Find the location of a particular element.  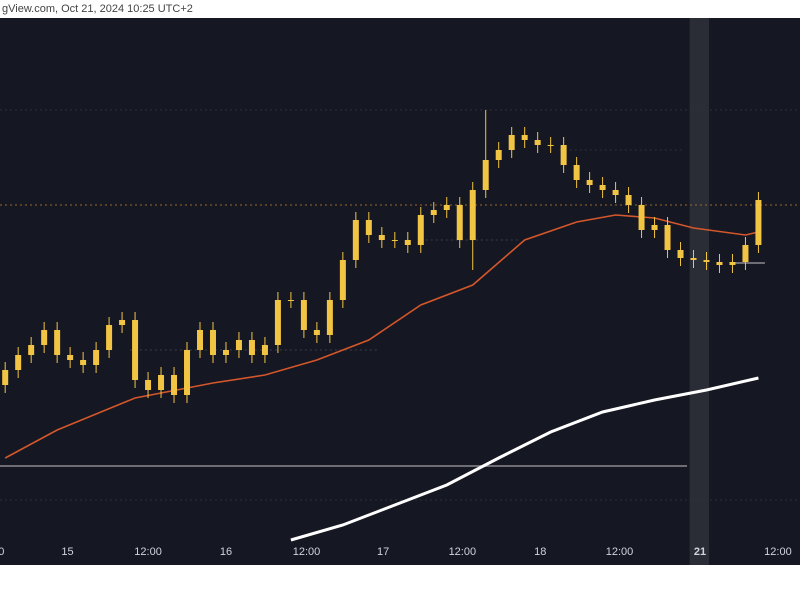

chart-title: gView.com, Oct 21, 2024 10:25 UTC+2 is located at coordinates (97, 9).